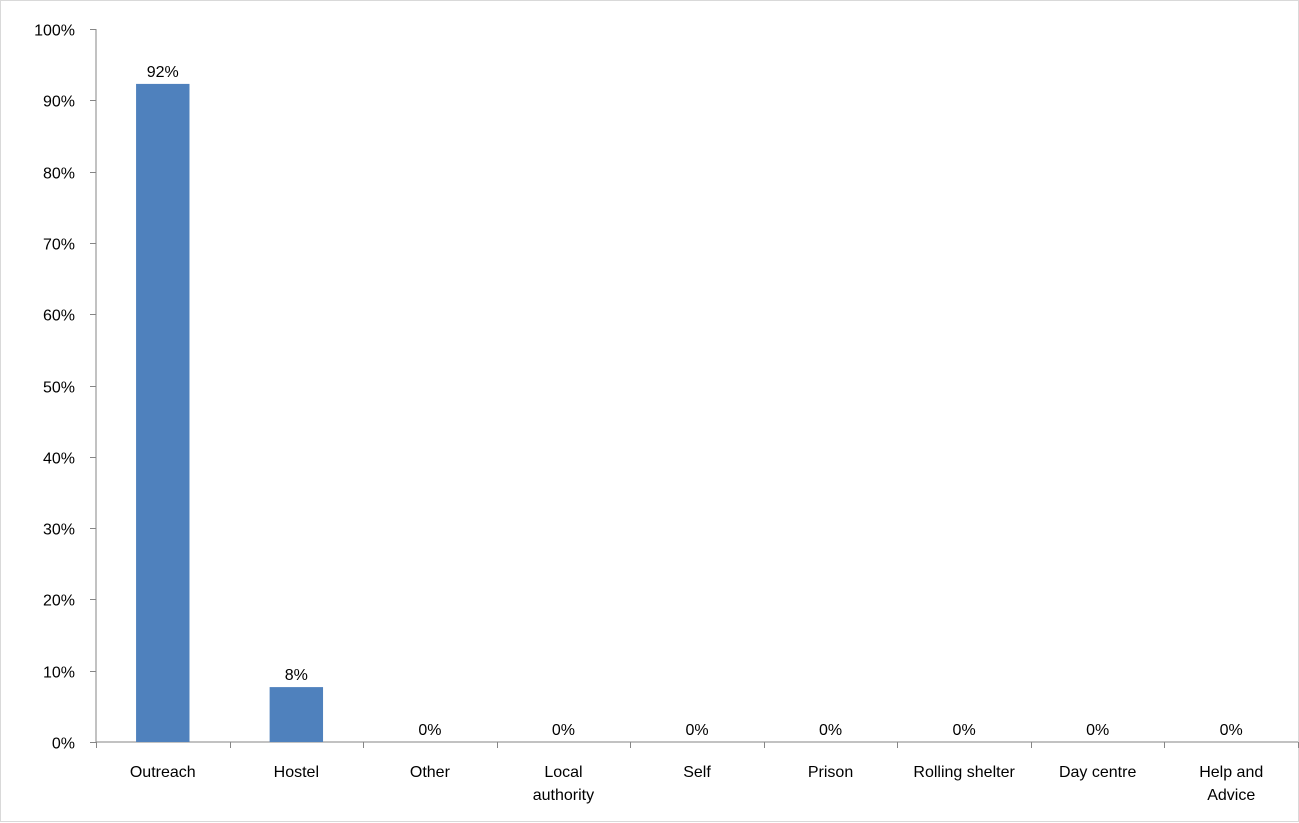  What do you see at coordinates (59, 673) in the screenshot?
I see `y-tick-label: 10%` at bounding box center [59, 673].